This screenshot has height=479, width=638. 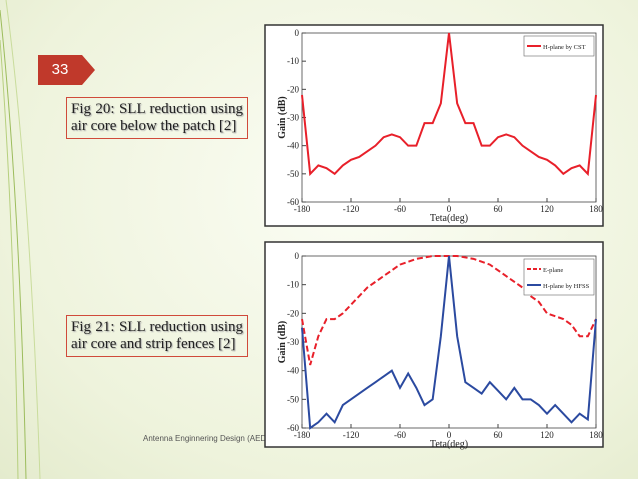 What do you see at coordinates (60, 69) in the screenshot?
I see `slide-number: 33` at bounding box center [60, 69].